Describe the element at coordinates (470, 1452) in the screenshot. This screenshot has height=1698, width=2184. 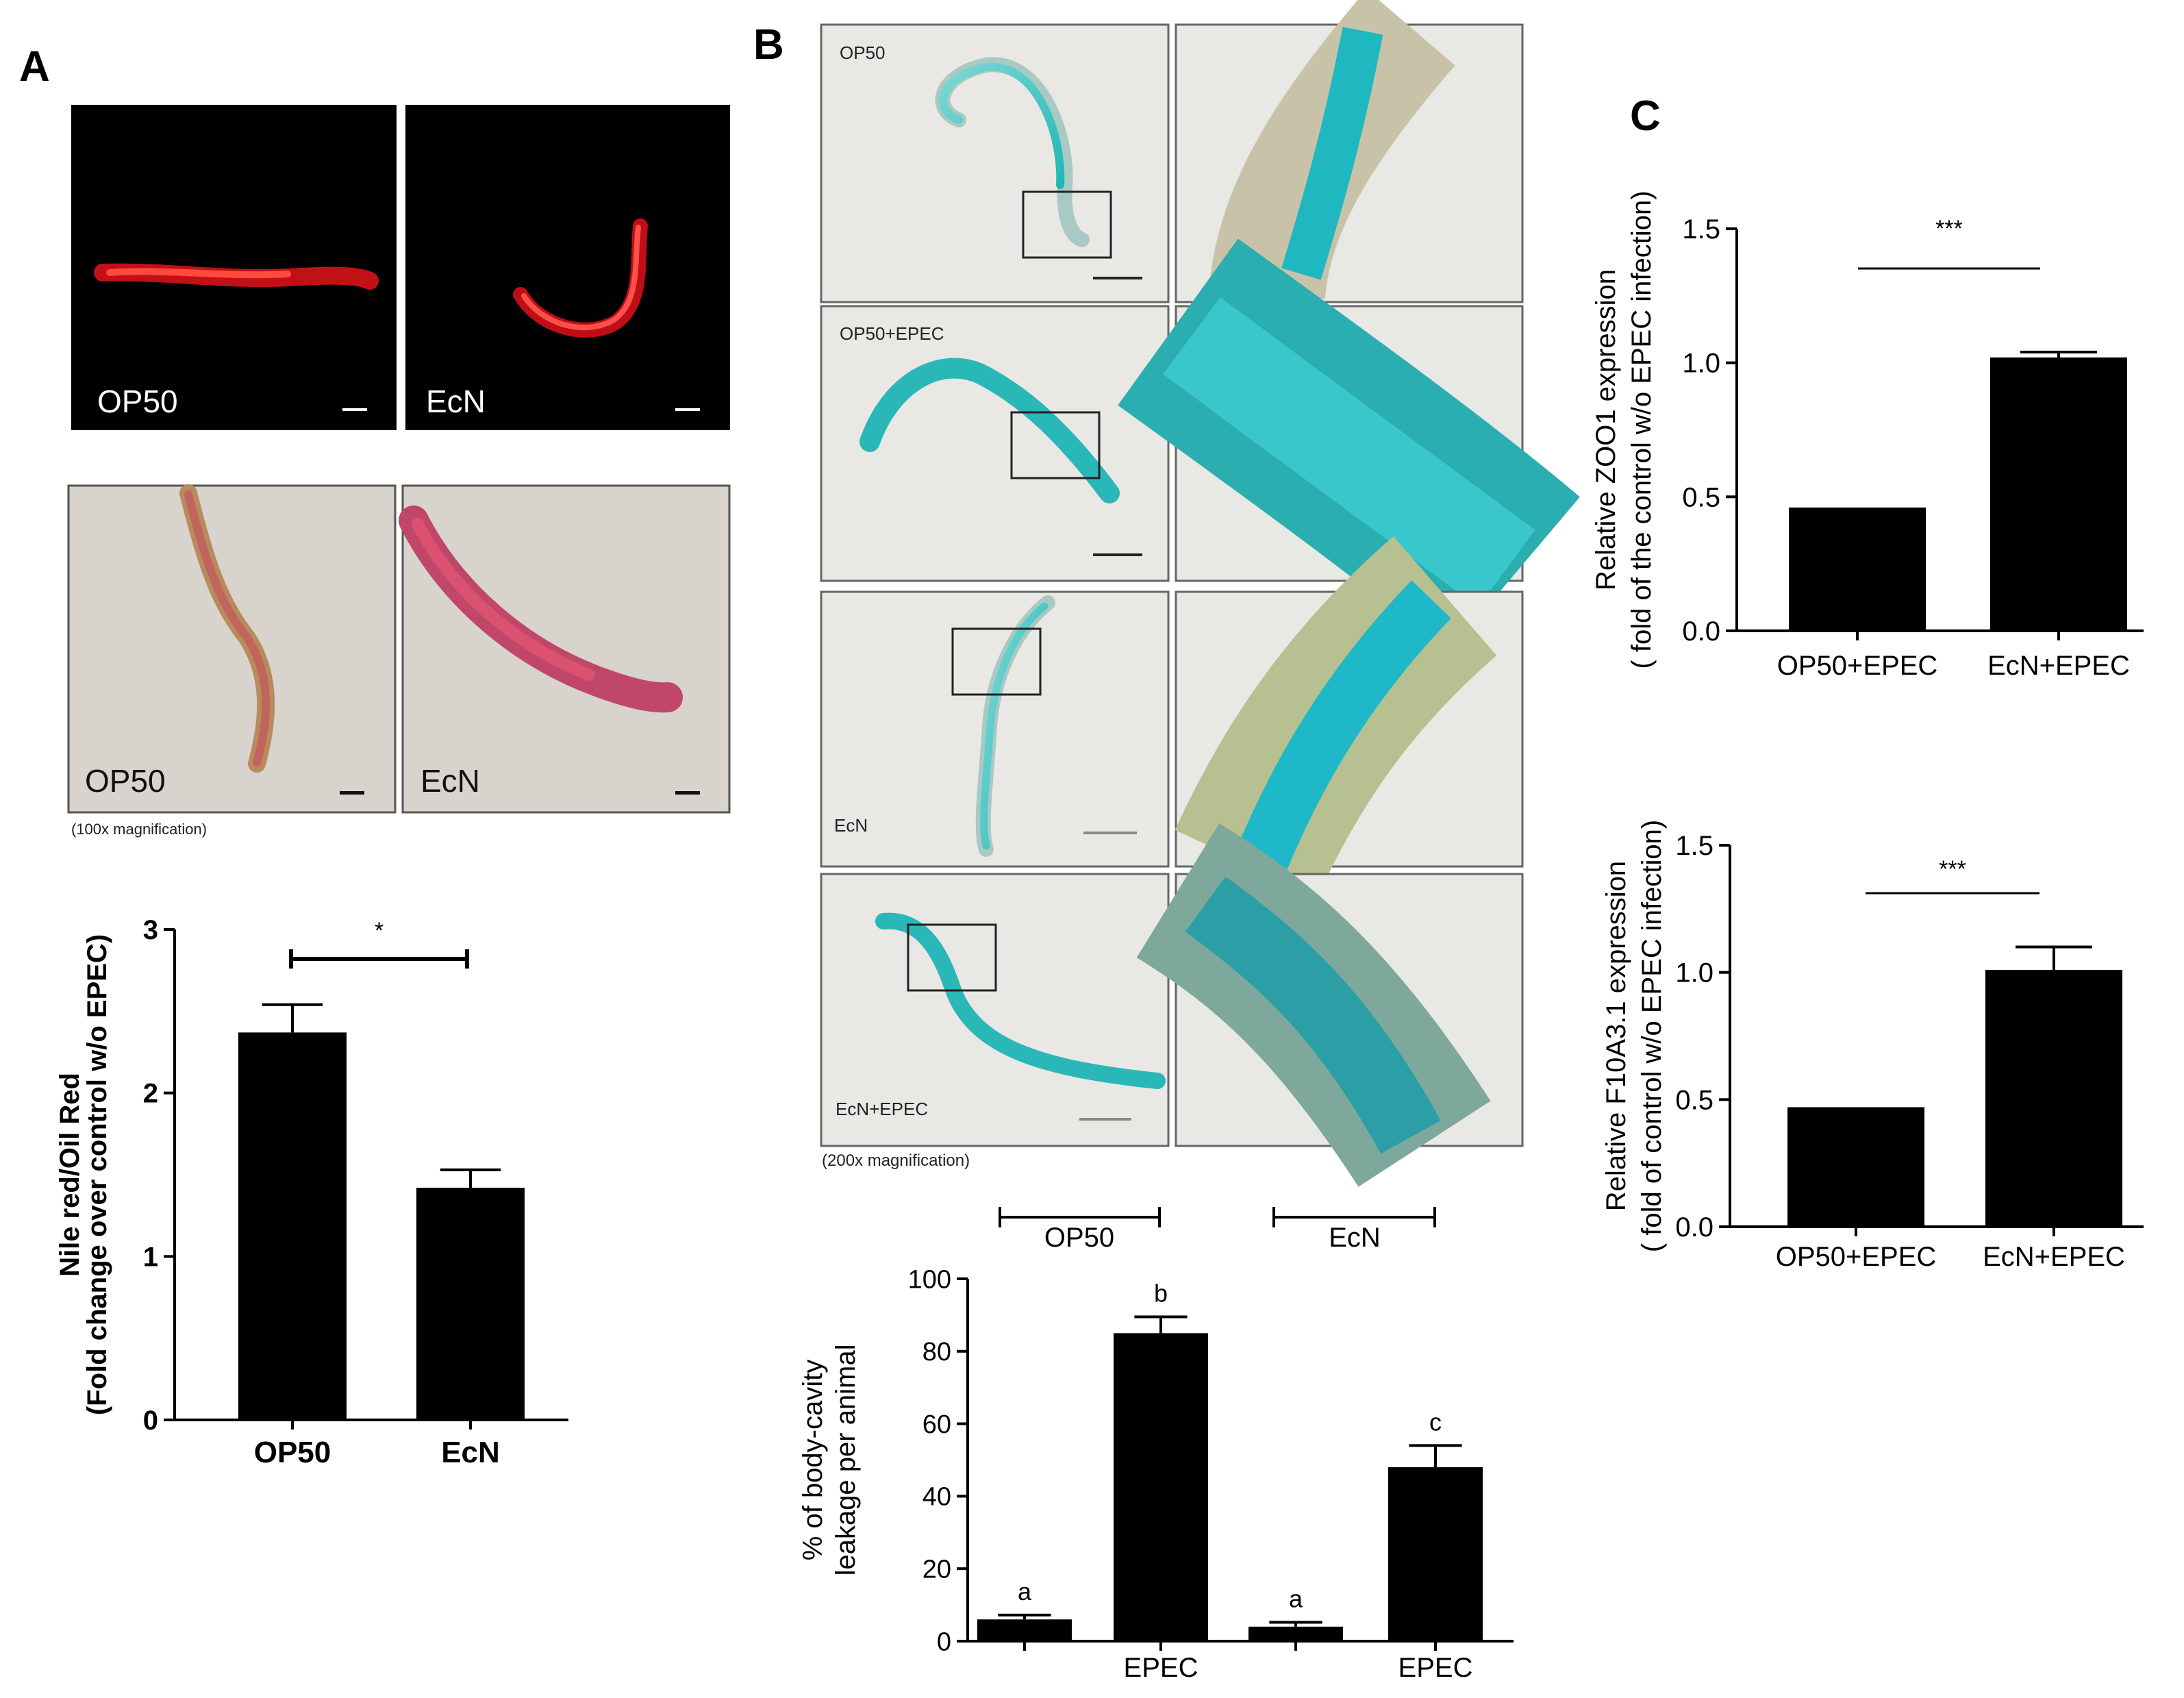
I see `category-label: EcN` at that location.